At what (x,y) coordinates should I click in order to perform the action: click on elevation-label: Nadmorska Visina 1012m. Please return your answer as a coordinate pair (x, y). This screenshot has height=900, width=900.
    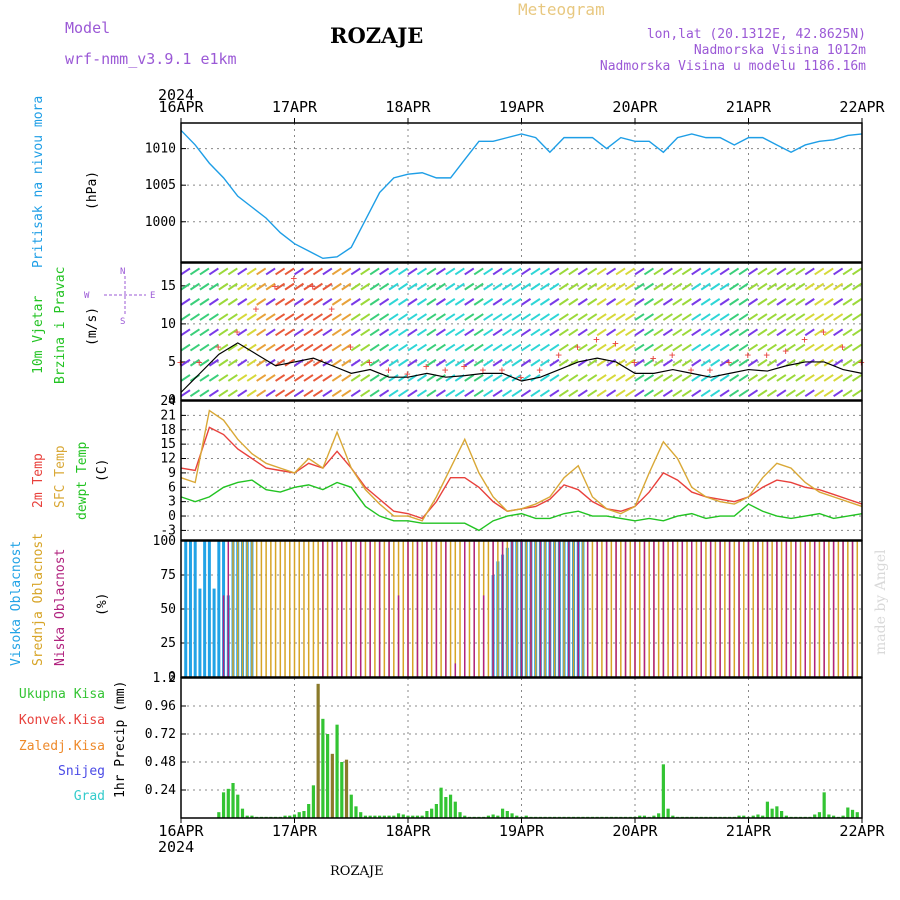
    Looking at the image, I should click on (780, 50).